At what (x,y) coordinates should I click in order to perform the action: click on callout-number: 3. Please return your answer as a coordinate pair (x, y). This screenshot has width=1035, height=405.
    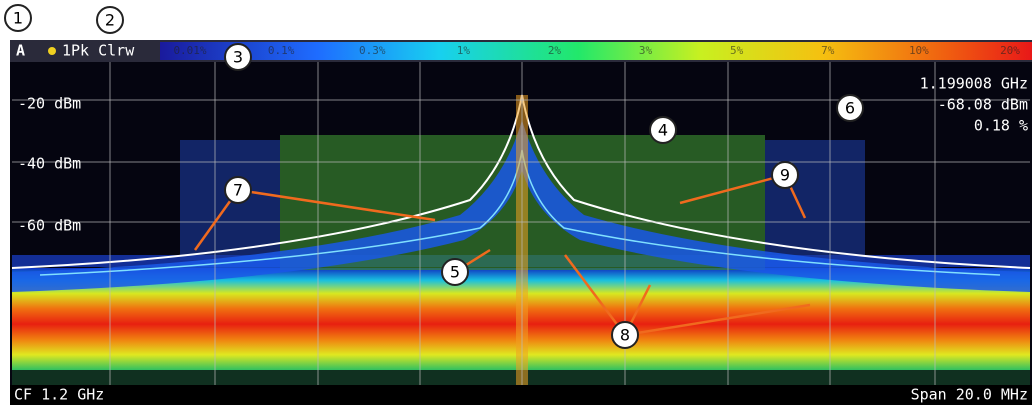
    Looking at the image, I should click on (238, 57).